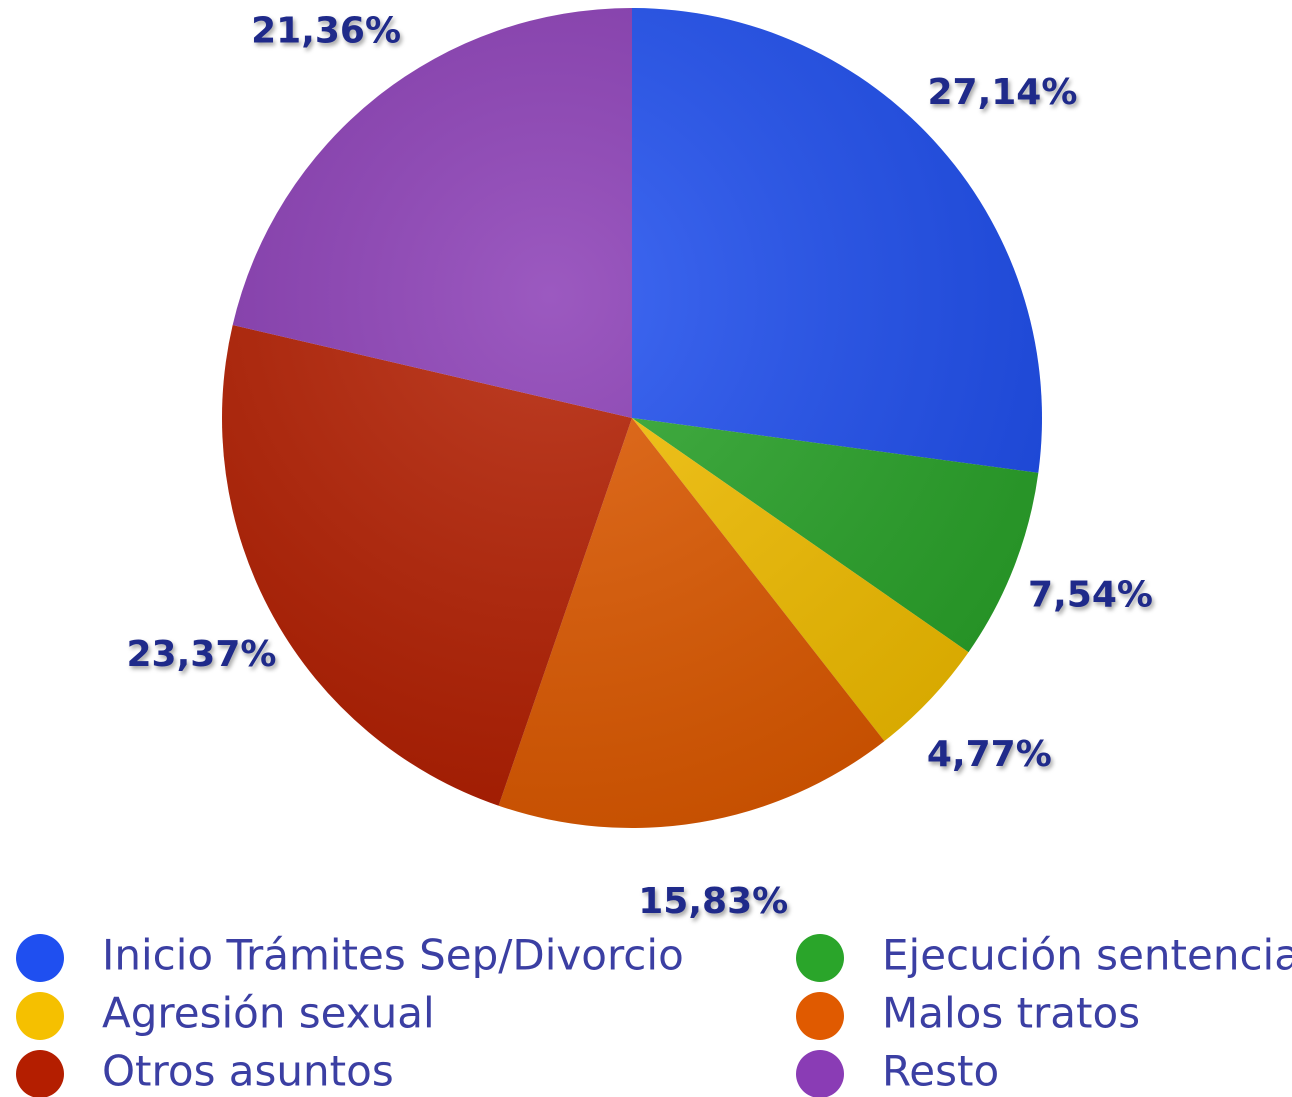 This screenshot has height=1097, width=1292. I want to click on legend-label: Agresión sexual, so click(268, 1013).